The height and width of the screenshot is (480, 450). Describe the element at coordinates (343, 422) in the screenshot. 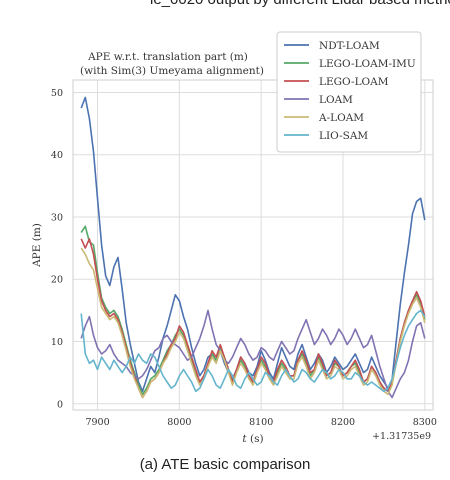

I see `x-tick-label: 8200` at that location.